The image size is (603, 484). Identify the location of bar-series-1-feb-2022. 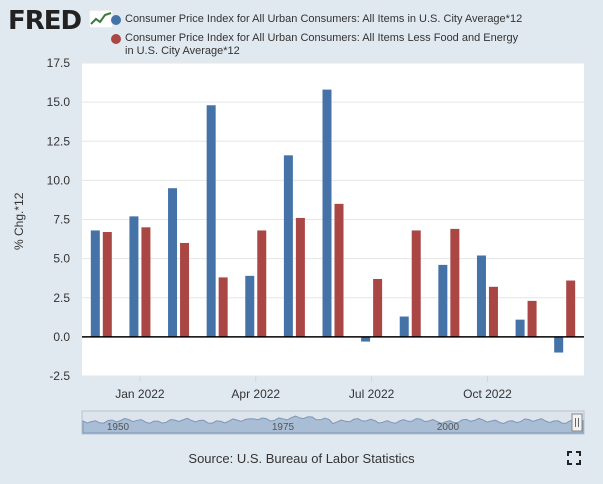
(173, 262).